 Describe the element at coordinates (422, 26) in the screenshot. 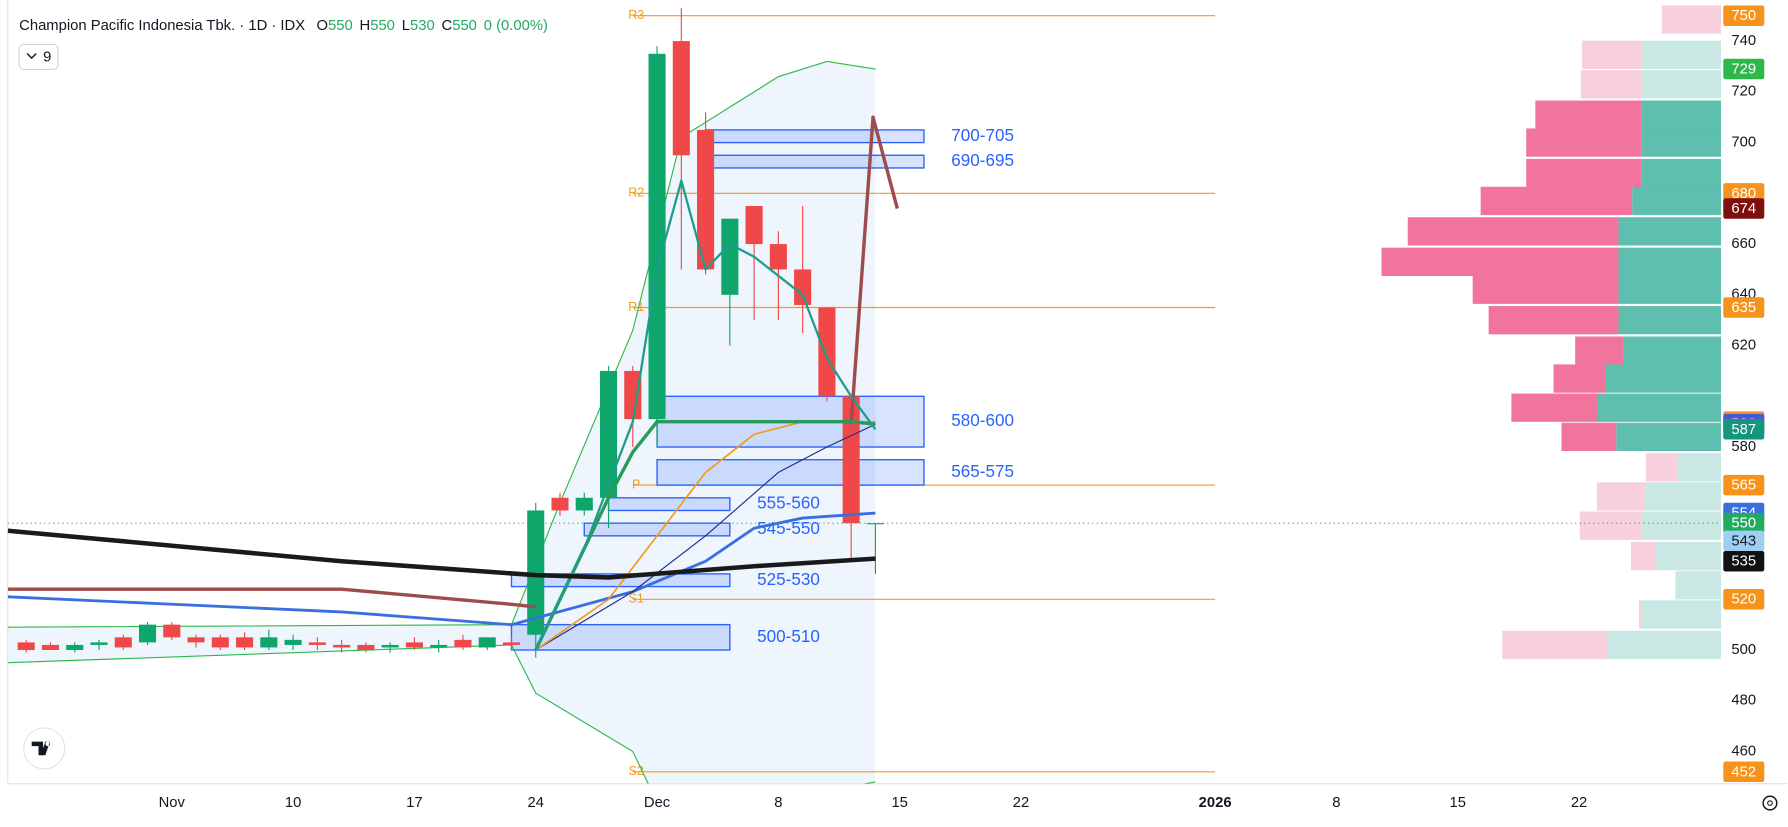

I see `low-value: 530` at that location.